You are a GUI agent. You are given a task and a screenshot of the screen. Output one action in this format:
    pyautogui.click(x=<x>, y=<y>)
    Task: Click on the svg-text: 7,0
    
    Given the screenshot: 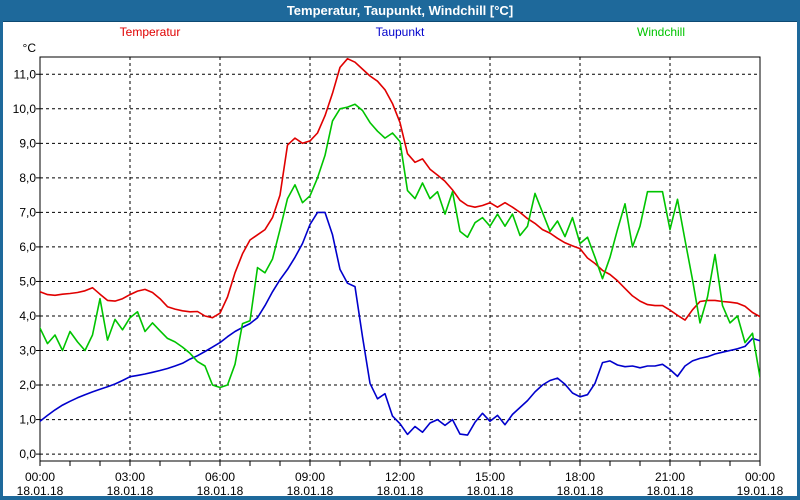 What is the action you would take?
    pyautogui.click(x=27, y=212)
    